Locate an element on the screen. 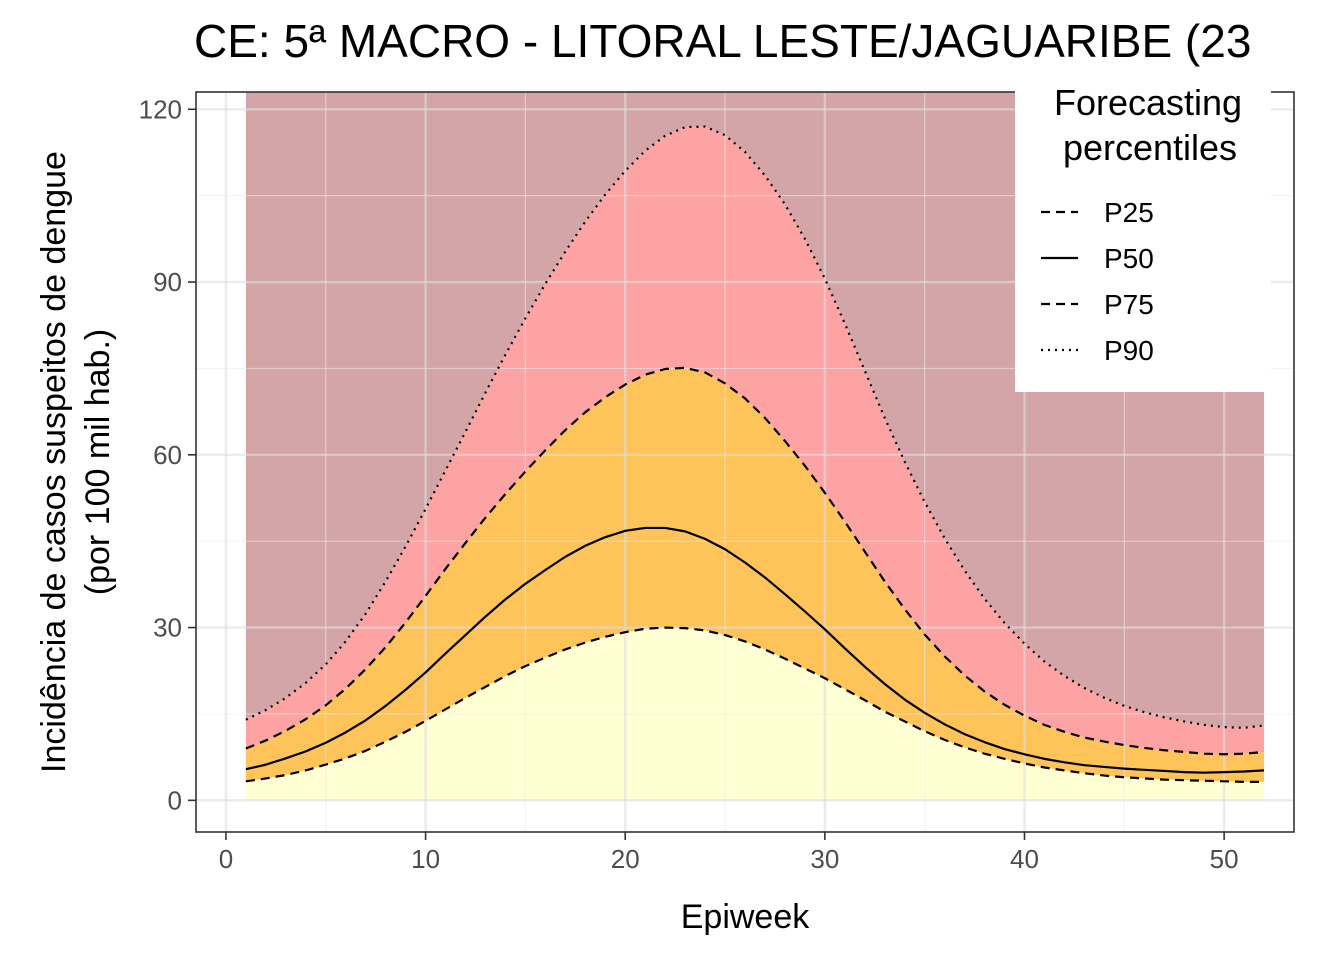 Image resolution: width=1344 pixels, height=960 pixels. y-tick-label: 60 is located at coordinates (167, 455).